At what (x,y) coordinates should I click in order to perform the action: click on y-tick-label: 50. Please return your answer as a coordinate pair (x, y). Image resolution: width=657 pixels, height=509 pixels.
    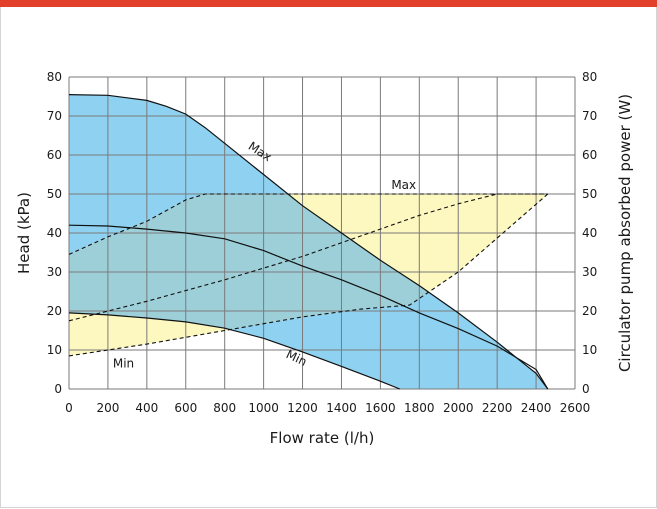
    Looking at the image, I should click on (54, 194).